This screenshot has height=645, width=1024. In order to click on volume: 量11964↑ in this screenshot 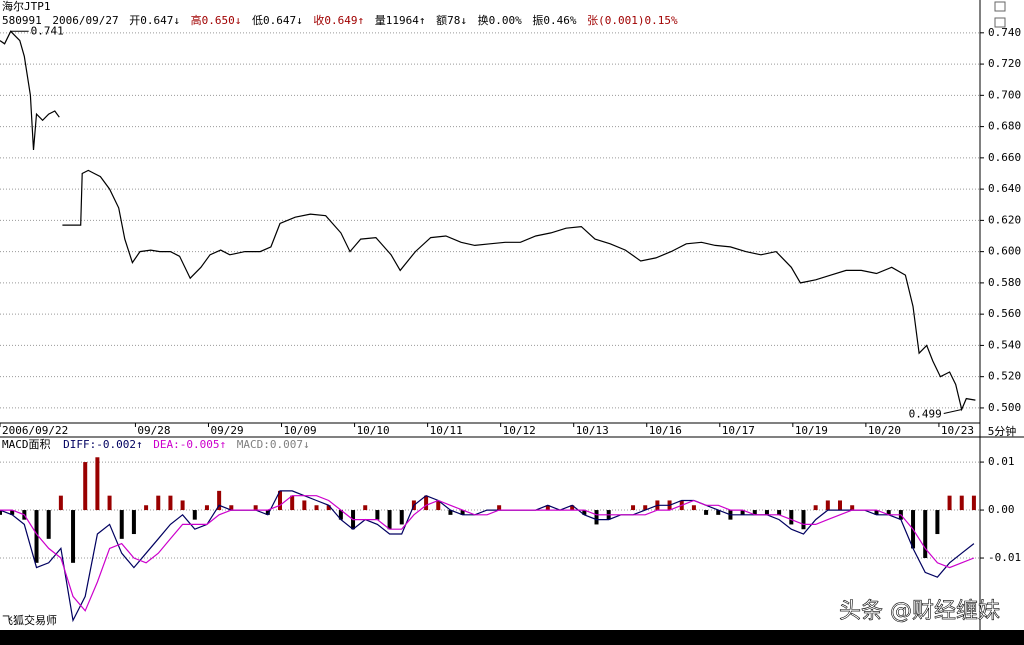, I will do `click(400, 20)`.